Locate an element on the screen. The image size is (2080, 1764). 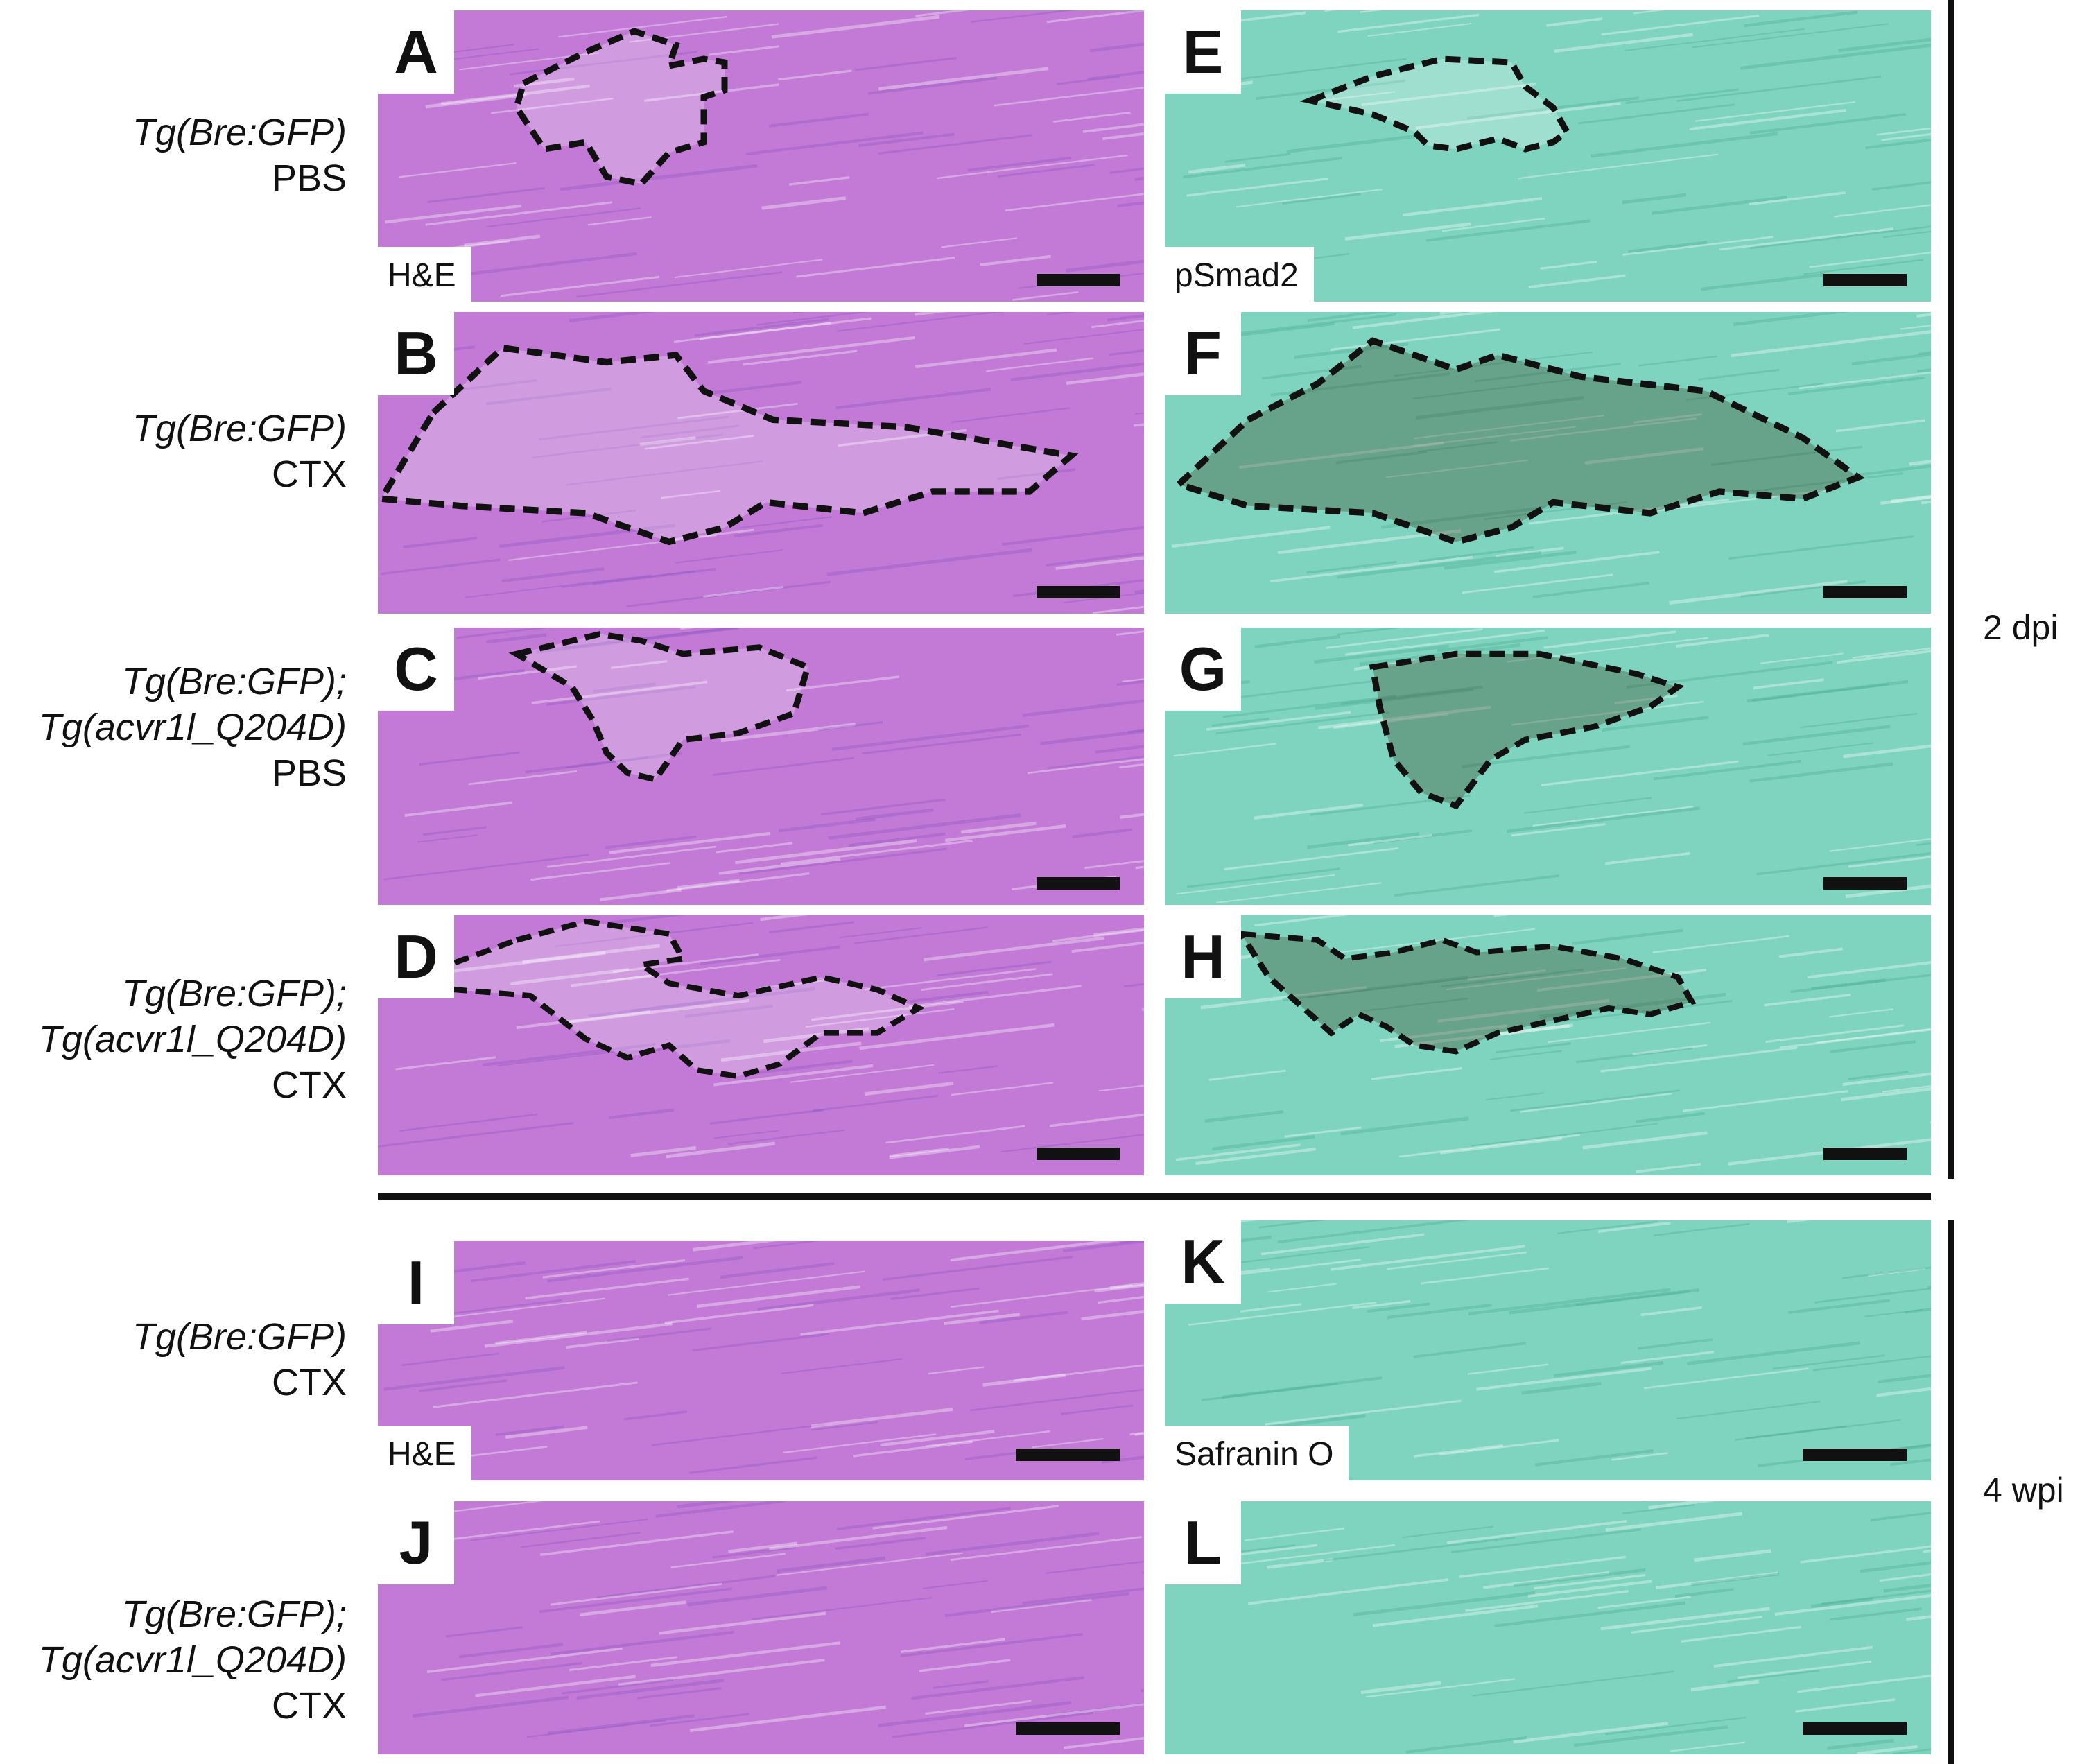
micrograph-panel: C is located at coordinates (761, 767).